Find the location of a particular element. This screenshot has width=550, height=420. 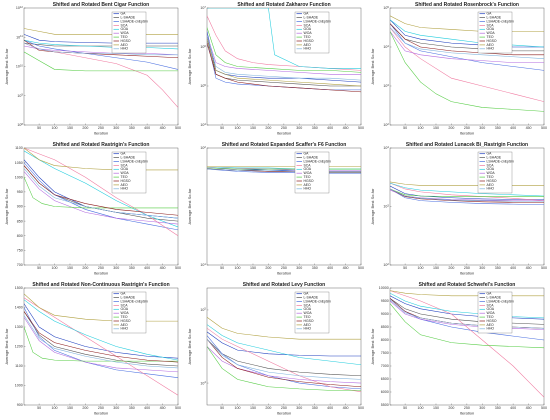

series-line-teo is located at coordinates (284, 50).